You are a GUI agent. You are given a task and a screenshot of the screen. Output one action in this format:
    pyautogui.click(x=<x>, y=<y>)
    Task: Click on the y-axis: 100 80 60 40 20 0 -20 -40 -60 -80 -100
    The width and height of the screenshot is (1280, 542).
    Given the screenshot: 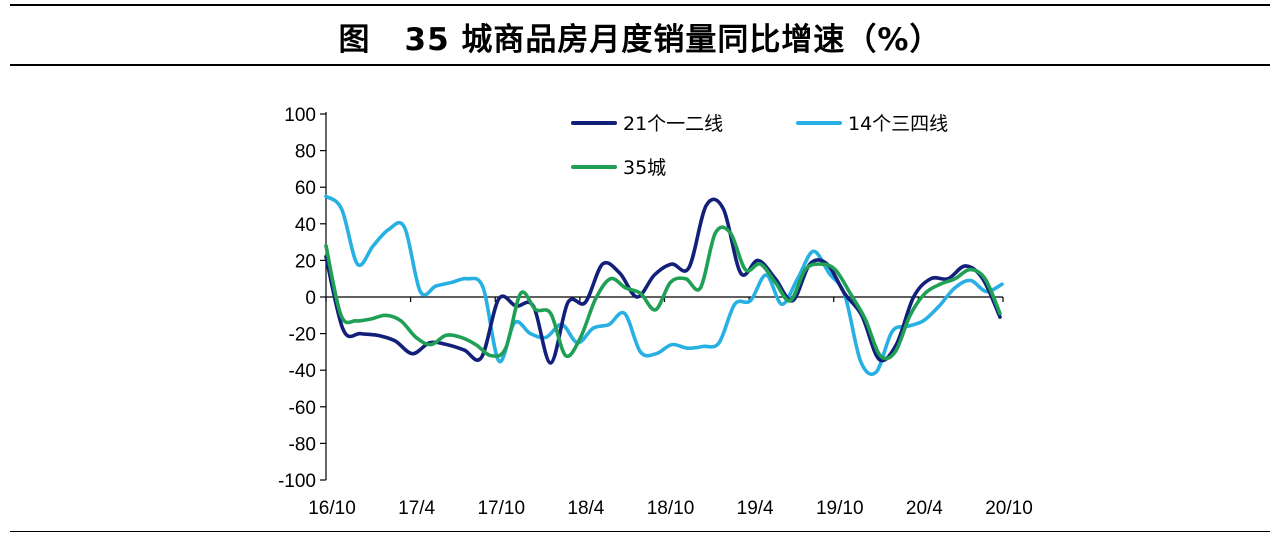 What is the action you would take?
    pyautogui.click(x=302, y=298)
    